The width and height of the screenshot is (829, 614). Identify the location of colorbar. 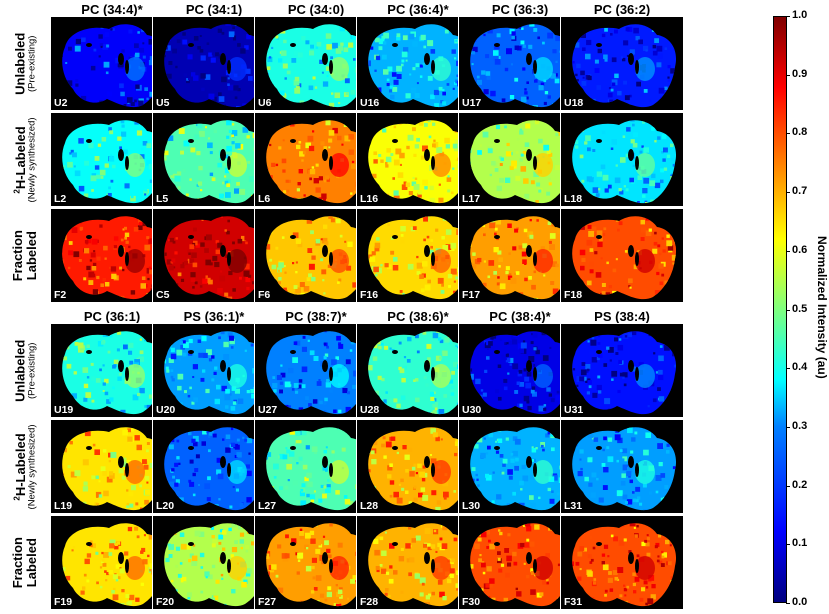
(780, 309).